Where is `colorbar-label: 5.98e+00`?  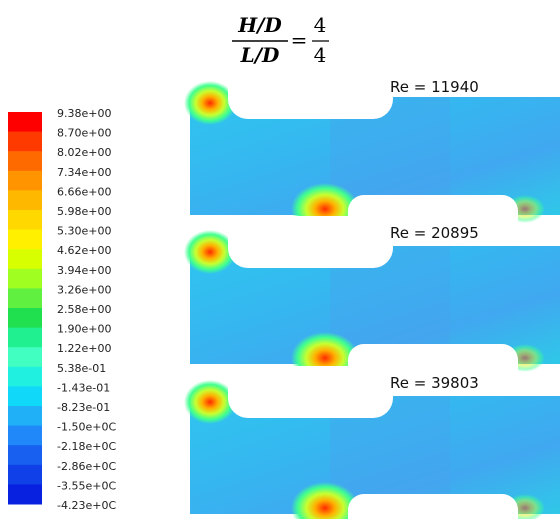 colorbar-label: 5.98e+00 is located at coordinates (84, 211).